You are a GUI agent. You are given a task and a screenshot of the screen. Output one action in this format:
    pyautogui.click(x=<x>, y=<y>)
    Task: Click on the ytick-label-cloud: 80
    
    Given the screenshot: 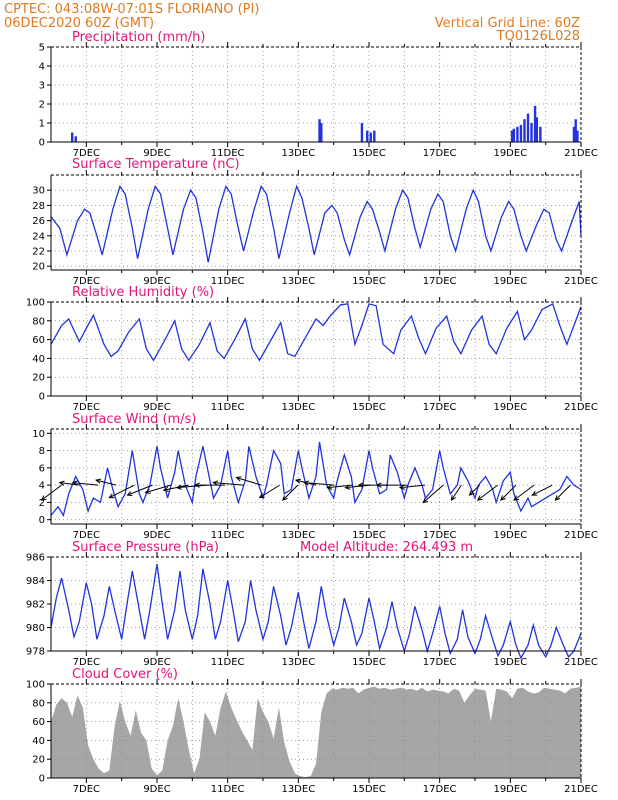 What is the action you would take?
    pyautogui.click(x=38, y=703)
    